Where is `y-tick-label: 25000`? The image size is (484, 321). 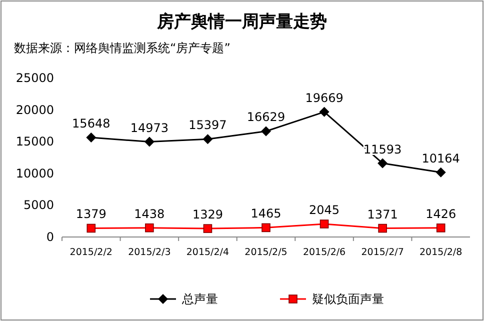 y-tick-label: 25000 is located at coordinates (35, 78).